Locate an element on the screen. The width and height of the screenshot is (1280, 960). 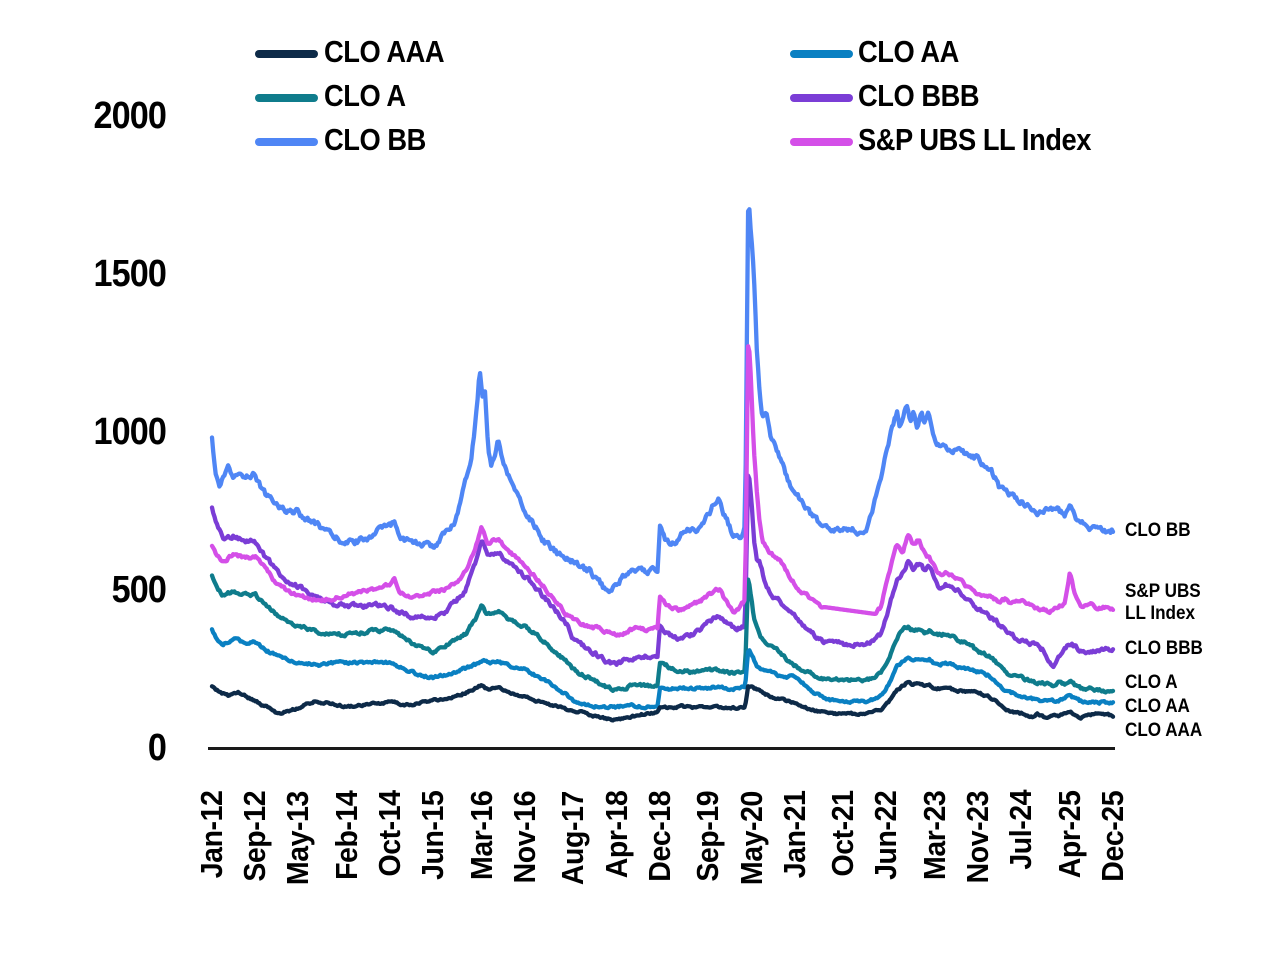
y-tick-label: 0 is located at coordinates (157, 748).